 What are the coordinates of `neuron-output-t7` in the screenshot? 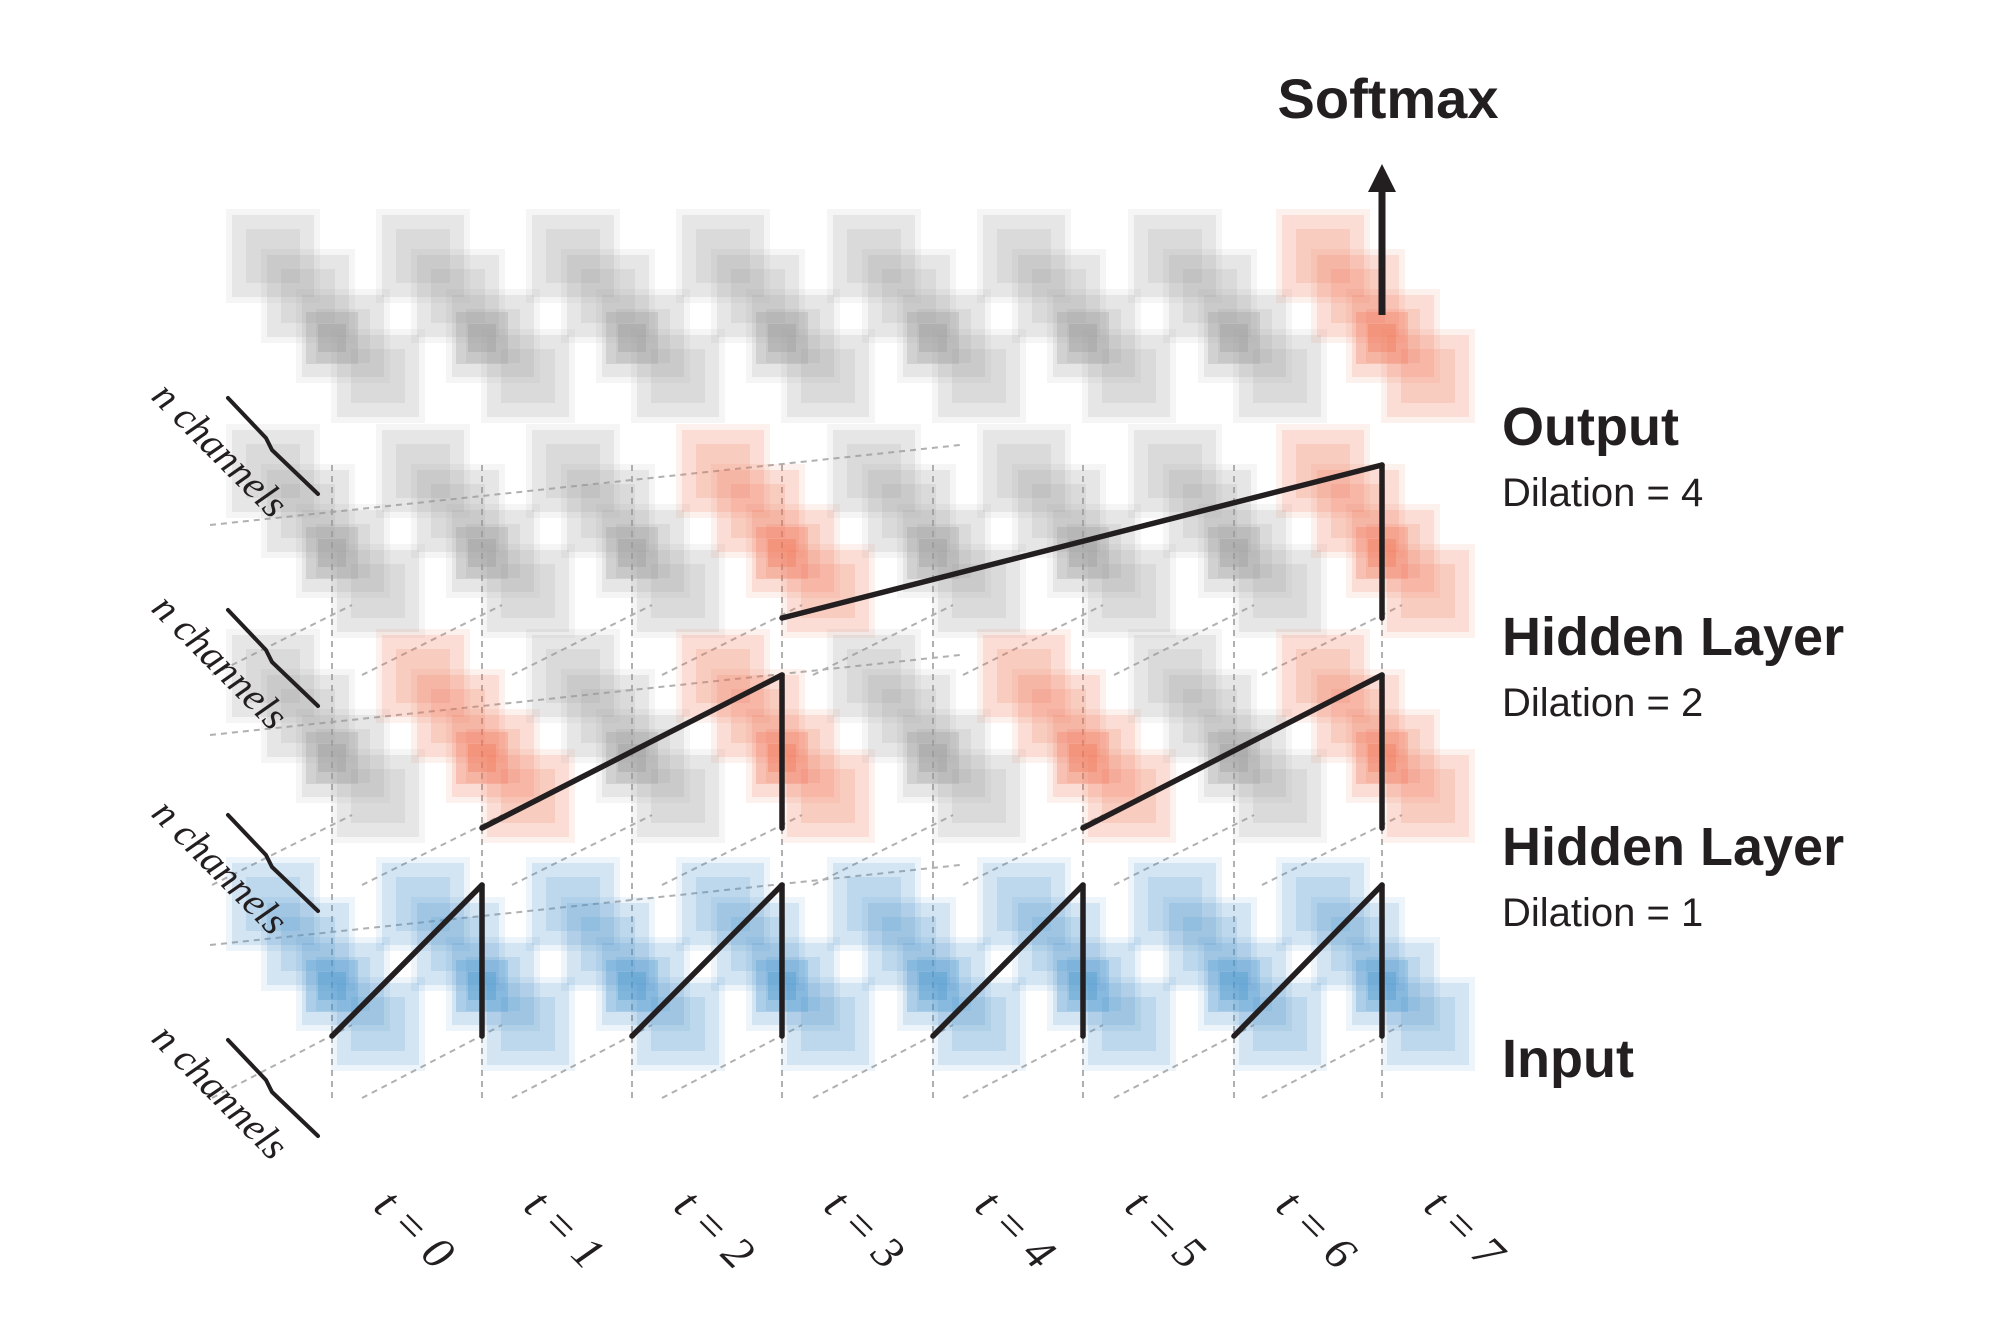 It's located at (1375, 316).